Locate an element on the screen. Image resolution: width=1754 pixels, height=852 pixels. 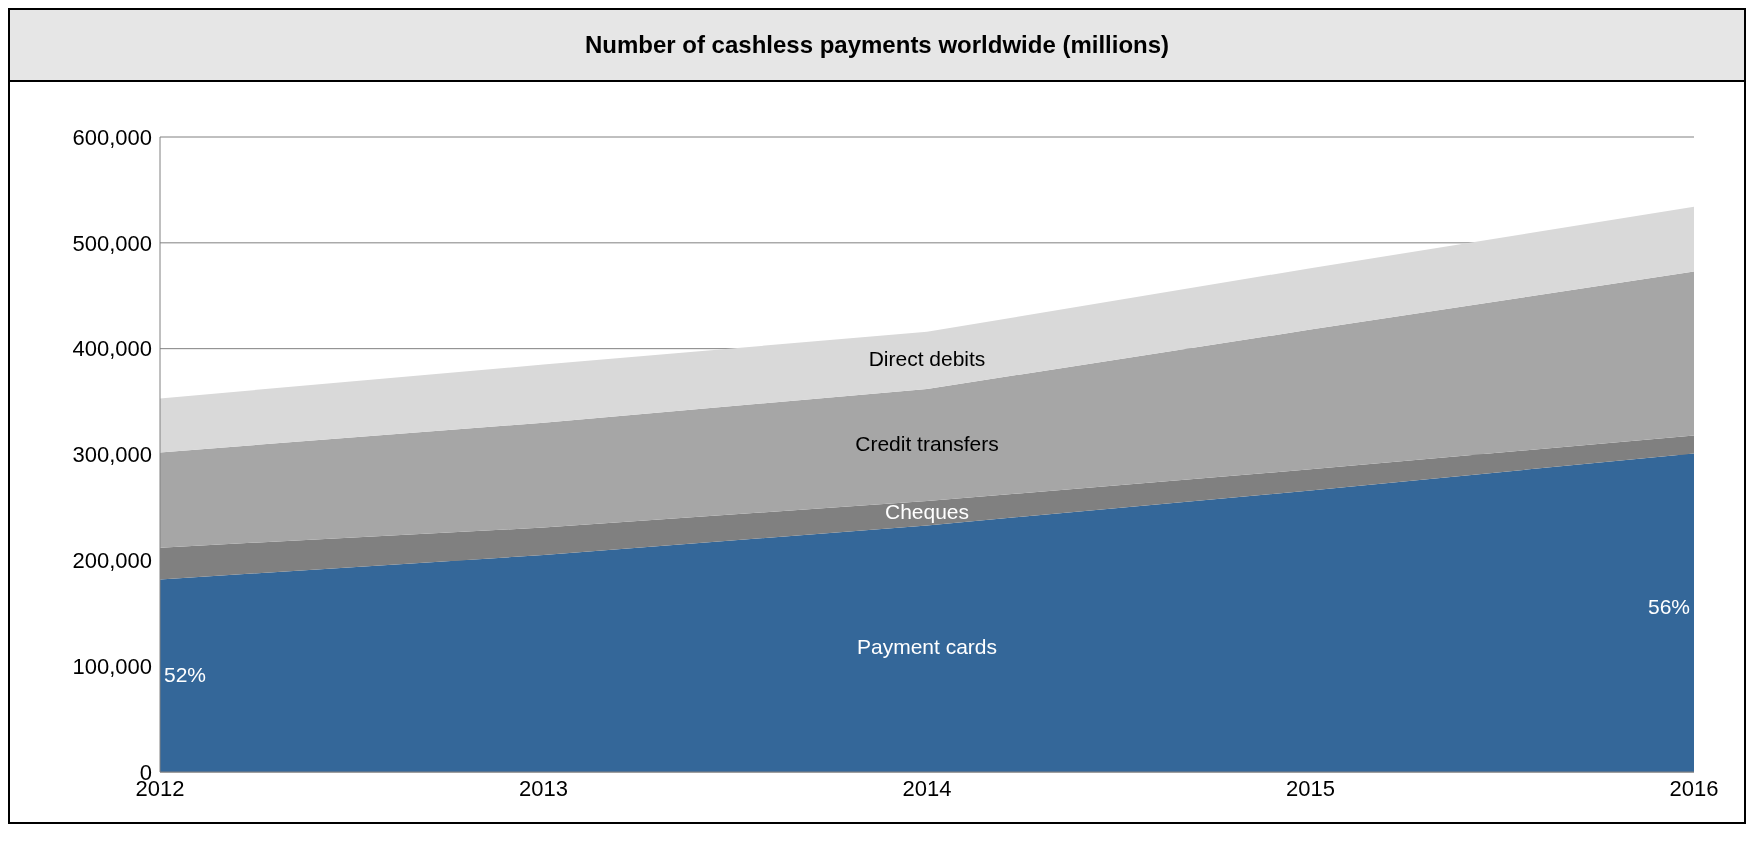
x-tick-label: 2013 is located at coordinates (543, 788).